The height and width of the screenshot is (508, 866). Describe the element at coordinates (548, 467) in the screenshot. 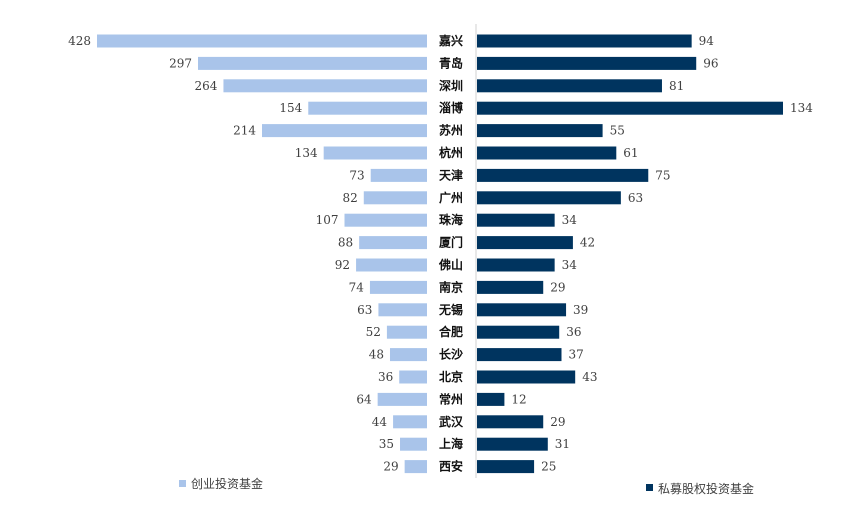

I see `right-value-label: 25` at that location.